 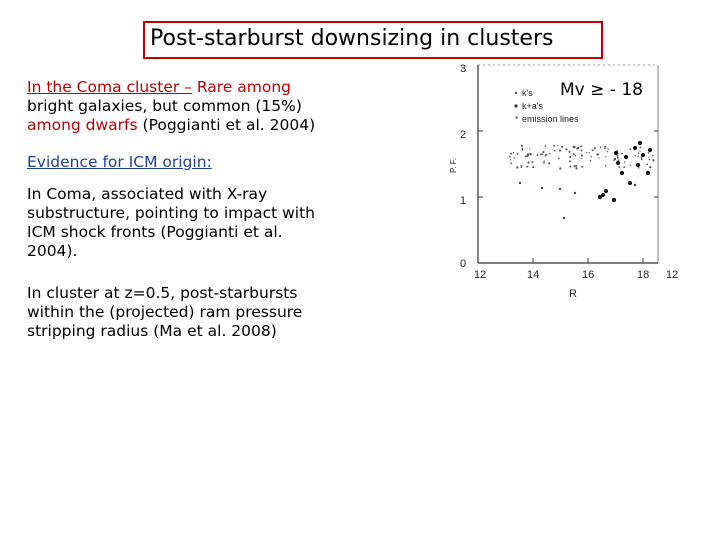 I want to click on coma-line-1: In the Coma cluster – Rare among, so click(x=171, y=87).